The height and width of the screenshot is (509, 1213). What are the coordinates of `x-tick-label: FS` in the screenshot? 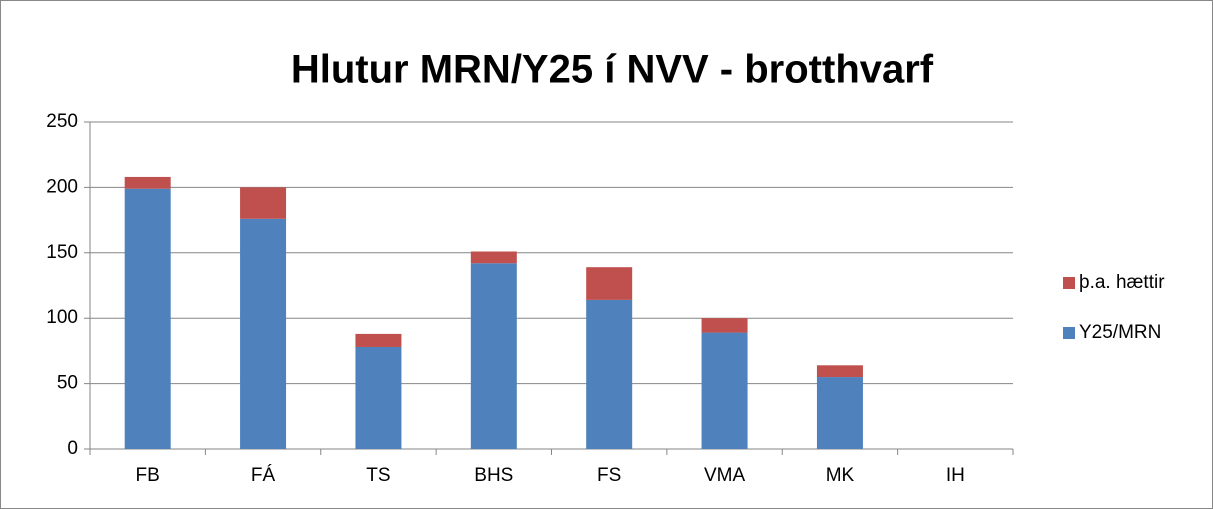 It's located at (609, 475).